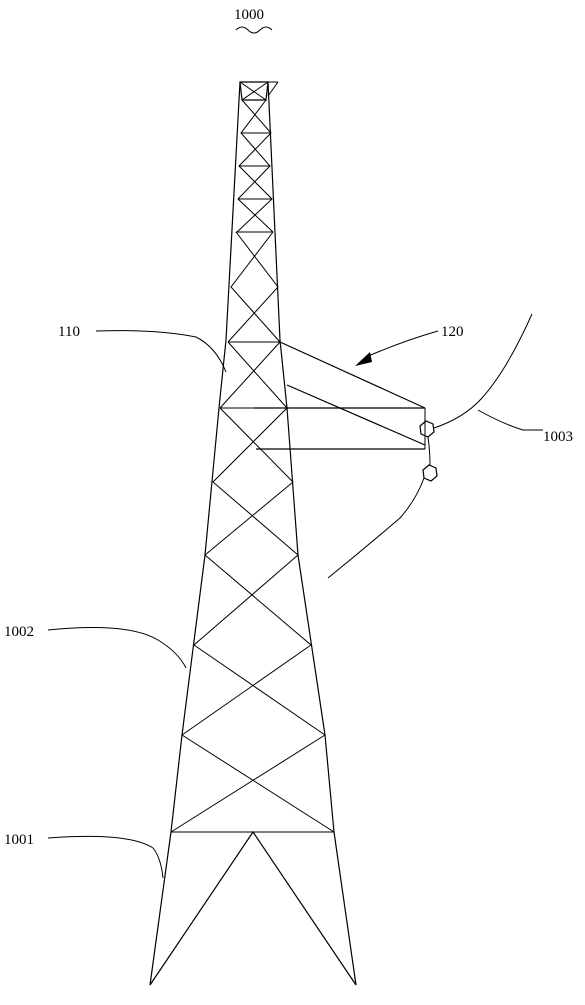 The height and width of the screenshot is (1005, 585). What do you see at coordinates (19, 632) in the screenshot?
I see `label-1002: 1002` at bounding box center [19, 632].